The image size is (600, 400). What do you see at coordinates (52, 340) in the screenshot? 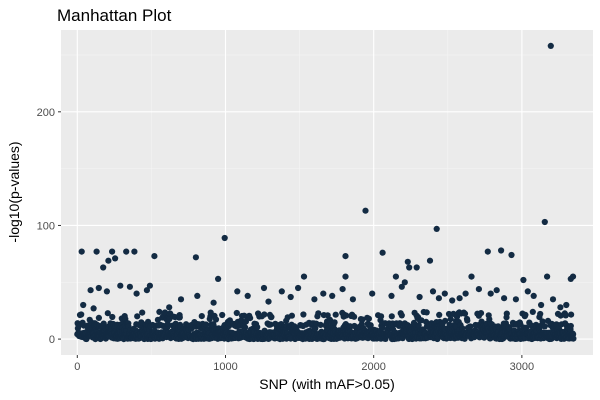
I see `y-tick-label: 0` at bounding box center [52, 340].